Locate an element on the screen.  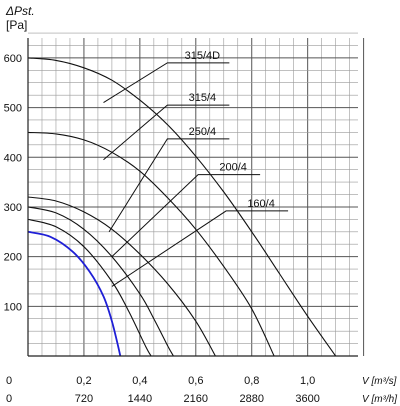
x-tick-label-m3h: 2880 is located at coordinates (251, 399).